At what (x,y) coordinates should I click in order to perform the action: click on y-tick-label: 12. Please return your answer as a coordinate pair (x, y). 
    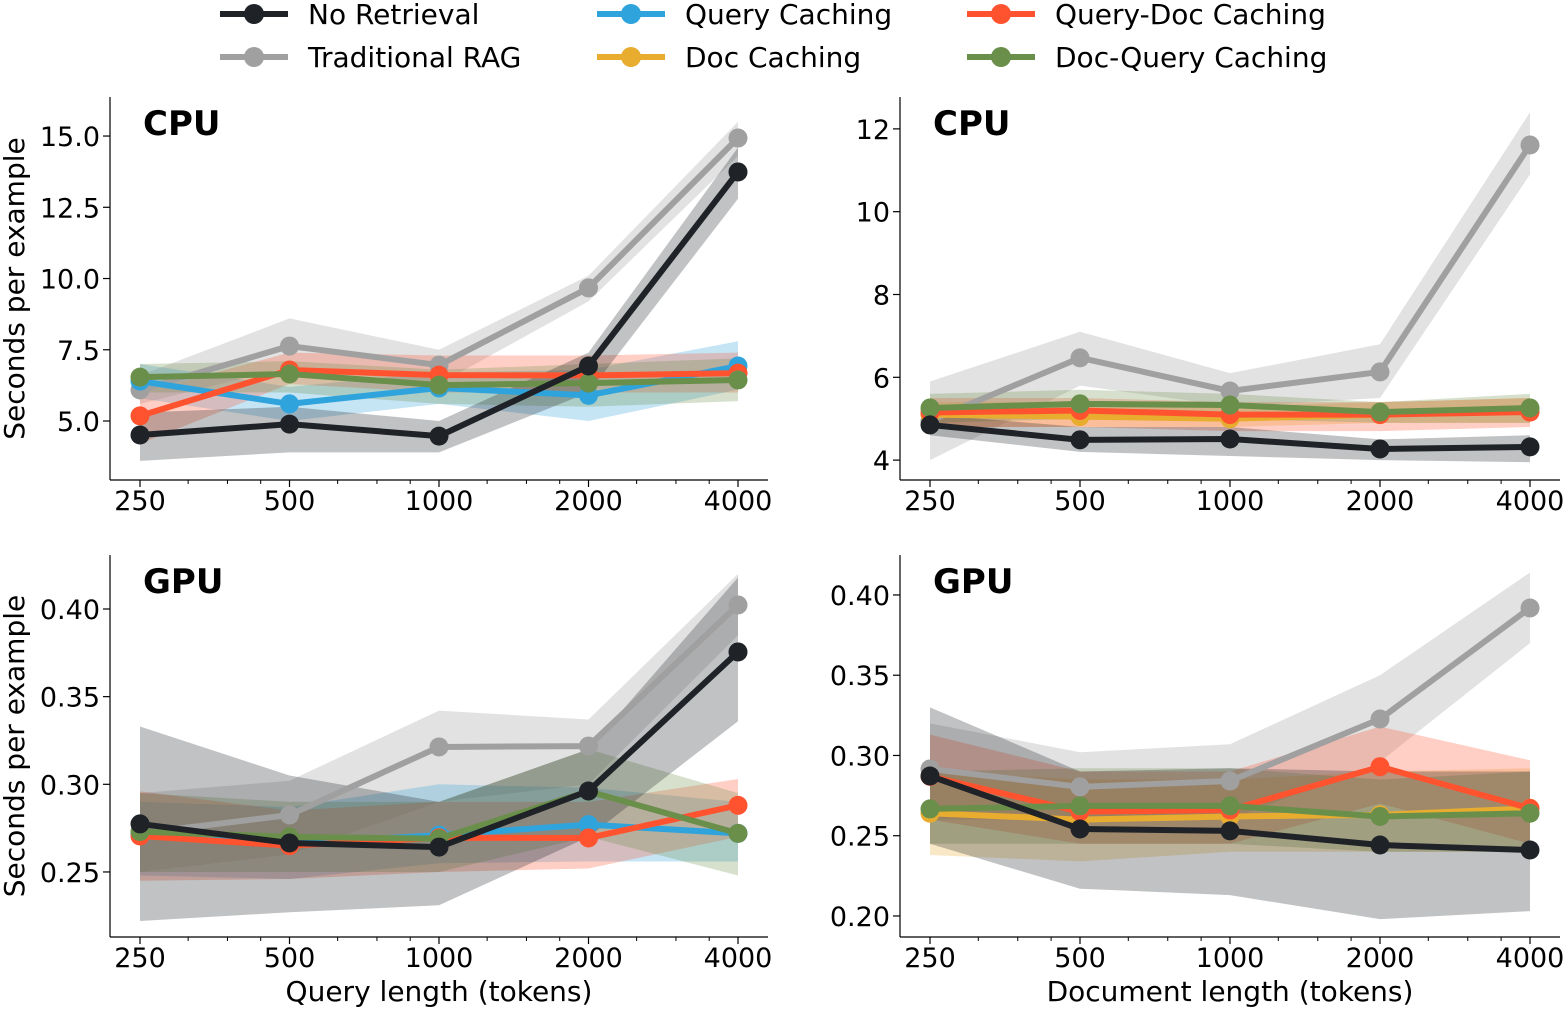
    Looking at the image, I should click on (873, 130).